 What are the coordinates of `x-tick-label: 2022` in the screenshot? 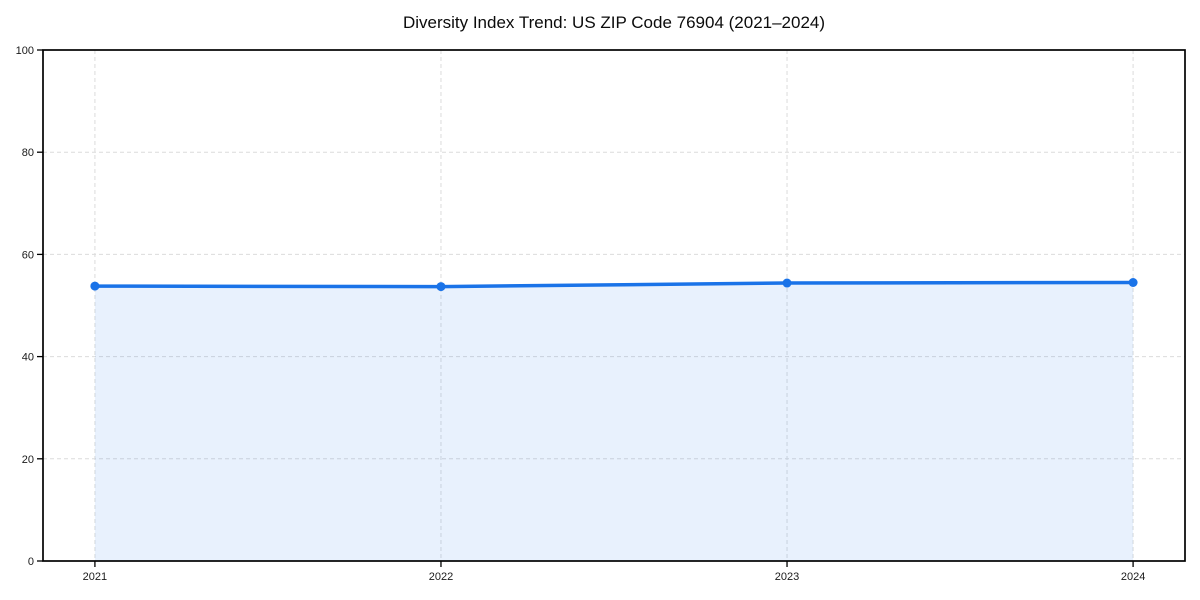 It's located at (441, 577).